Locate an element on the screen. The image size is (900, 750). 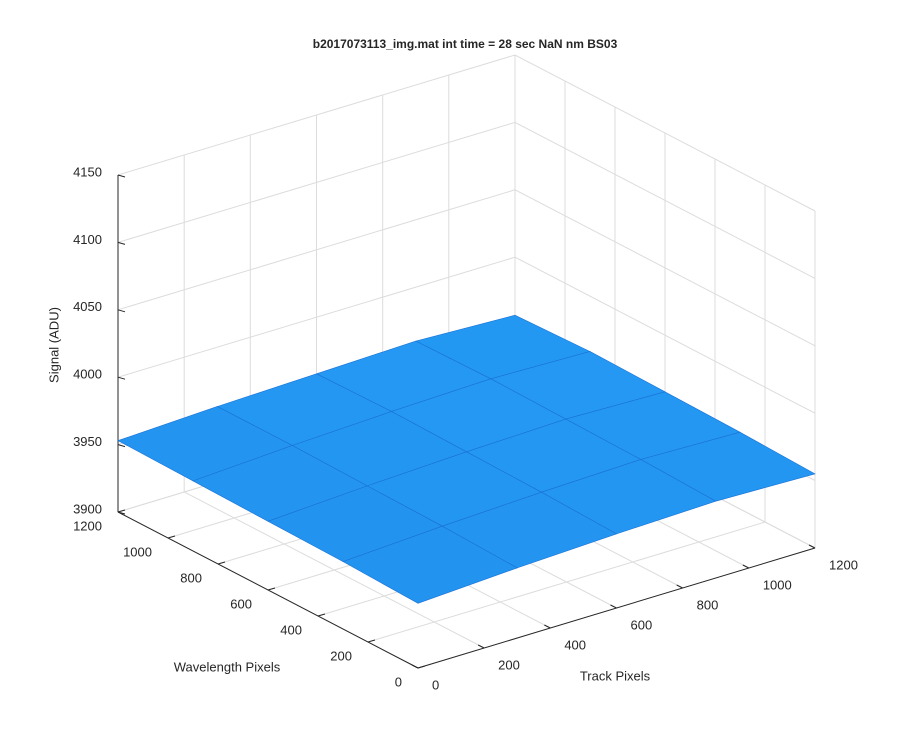
z-tick-label: 4150 is located at coordinates (87, 171).